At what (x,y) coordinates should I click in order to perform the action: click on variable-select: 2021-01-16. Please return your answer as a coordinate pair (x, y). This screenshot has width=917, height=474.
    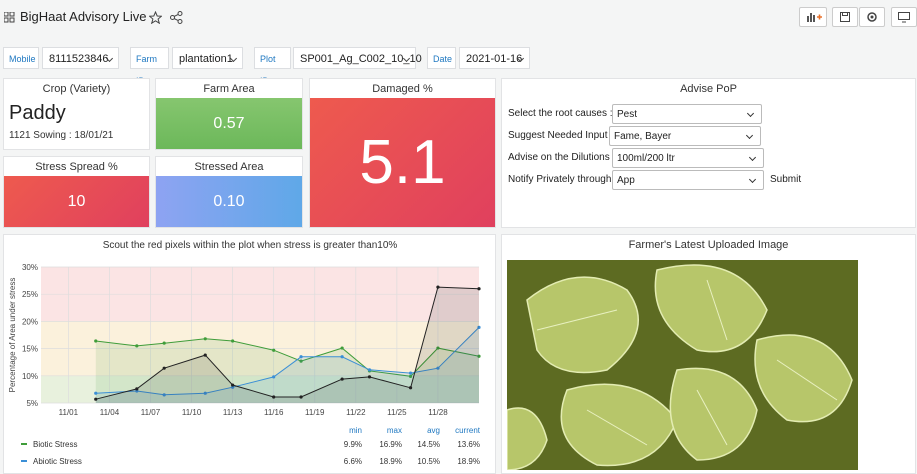
    Looking at the image, I should click on (494, 58).